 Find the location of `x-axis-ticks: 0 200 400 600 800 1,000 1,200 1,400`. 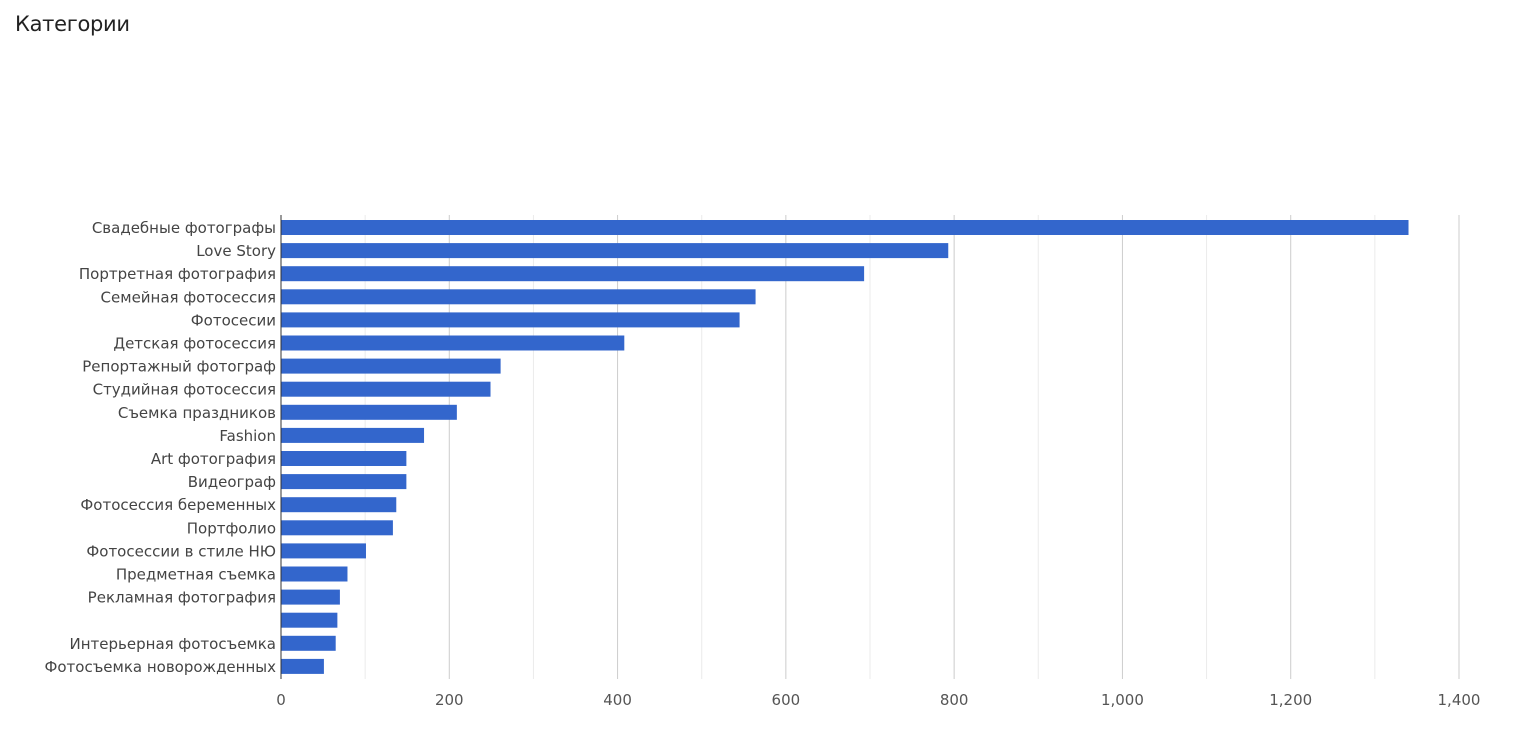

x-axis-ticks: 0 200 400 600 800 1,000 1,200 1,400 is located at coordinates (878, 700).